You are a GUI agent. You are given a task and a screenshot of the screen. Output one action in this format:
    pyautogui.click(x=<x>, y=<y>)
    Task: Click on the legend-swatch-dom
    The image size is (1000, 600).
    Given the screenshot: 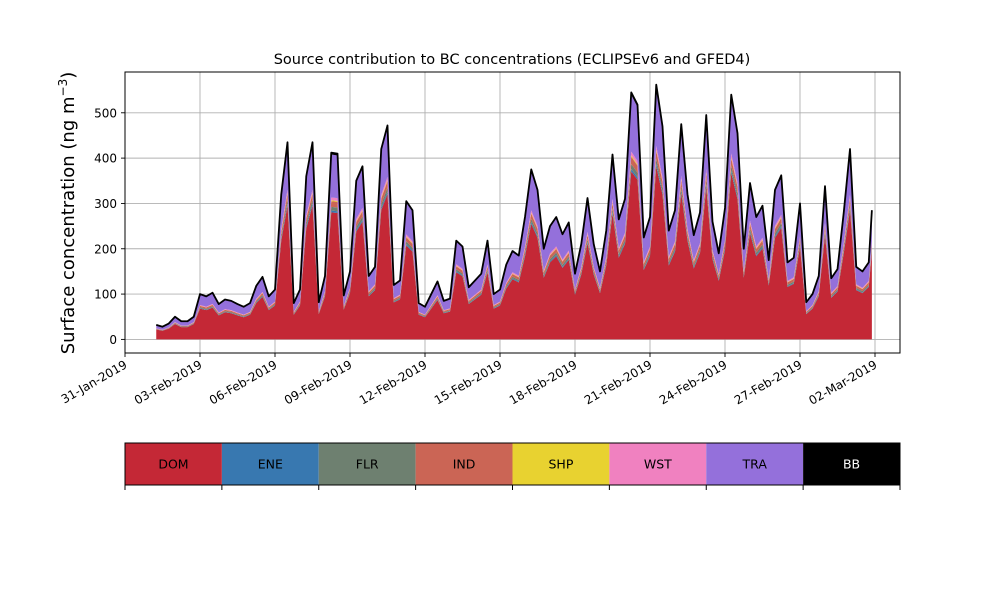 What is the action you would take?
    pyautogui.click(x=173, y=464)
    